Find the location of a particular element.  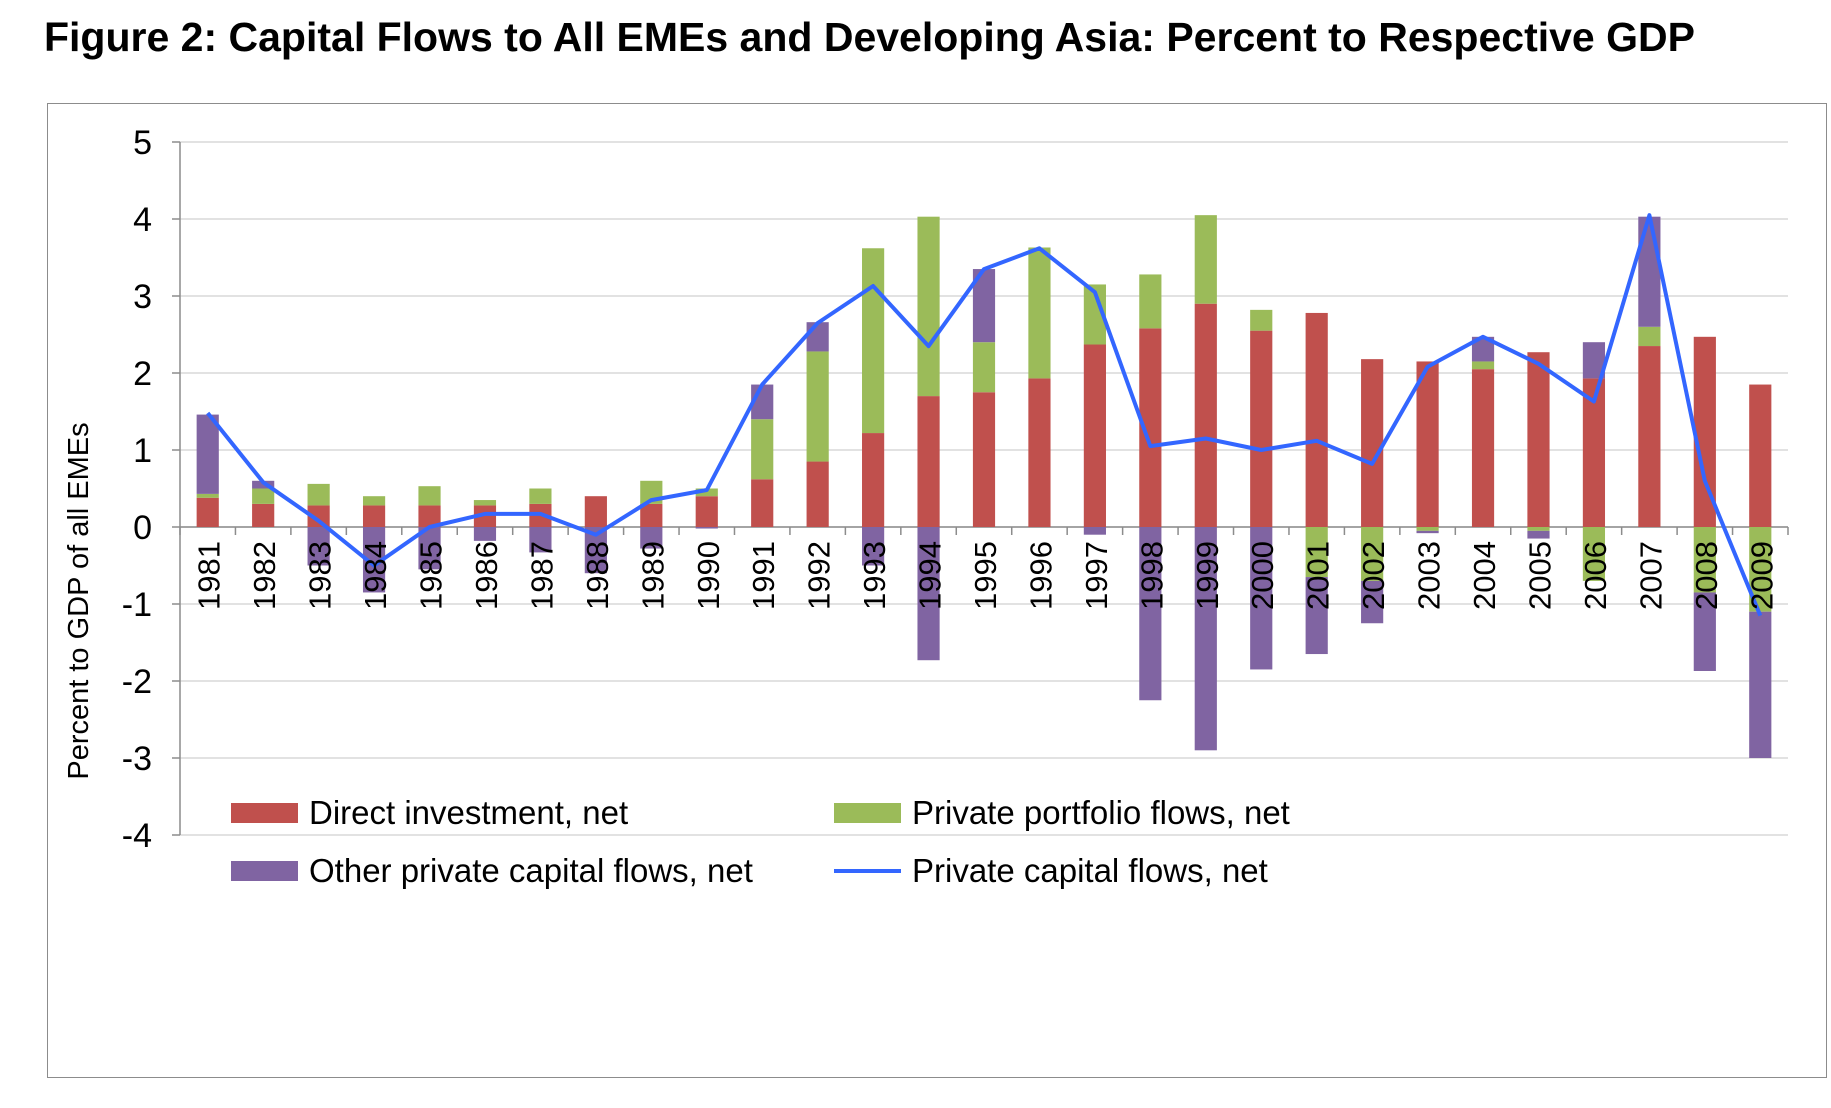

x-tick-label: 1996 is located at coordinates (1040, 575).